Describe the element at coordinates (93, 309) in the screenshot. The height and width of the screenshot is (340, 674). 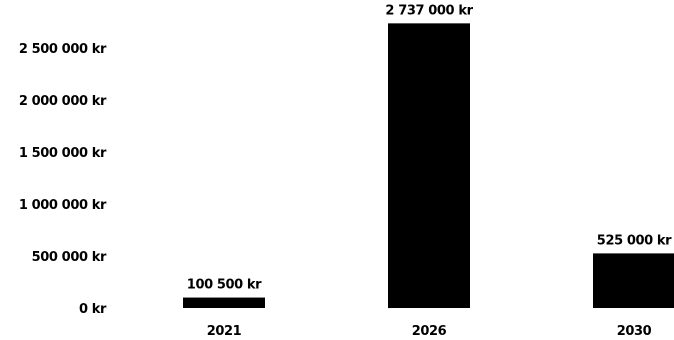
I see `y-tick-label: 0 kr` at that location.